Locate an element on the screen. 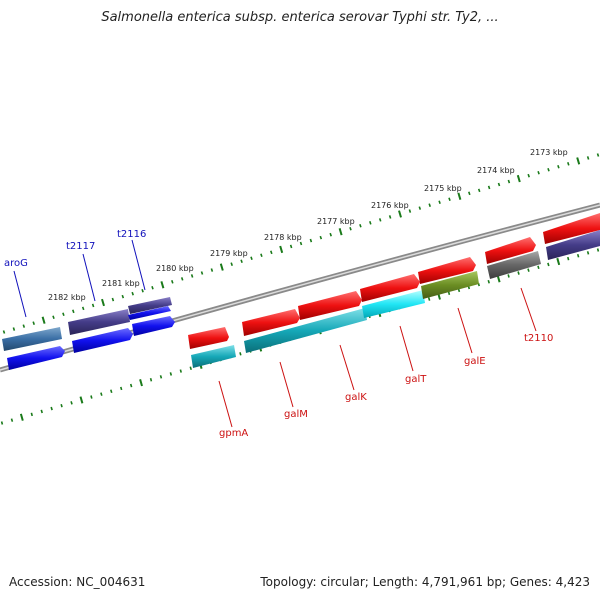 This screenshot has width=600, height=600. label-t2116: t2116 is located at coordinates (131, 234).